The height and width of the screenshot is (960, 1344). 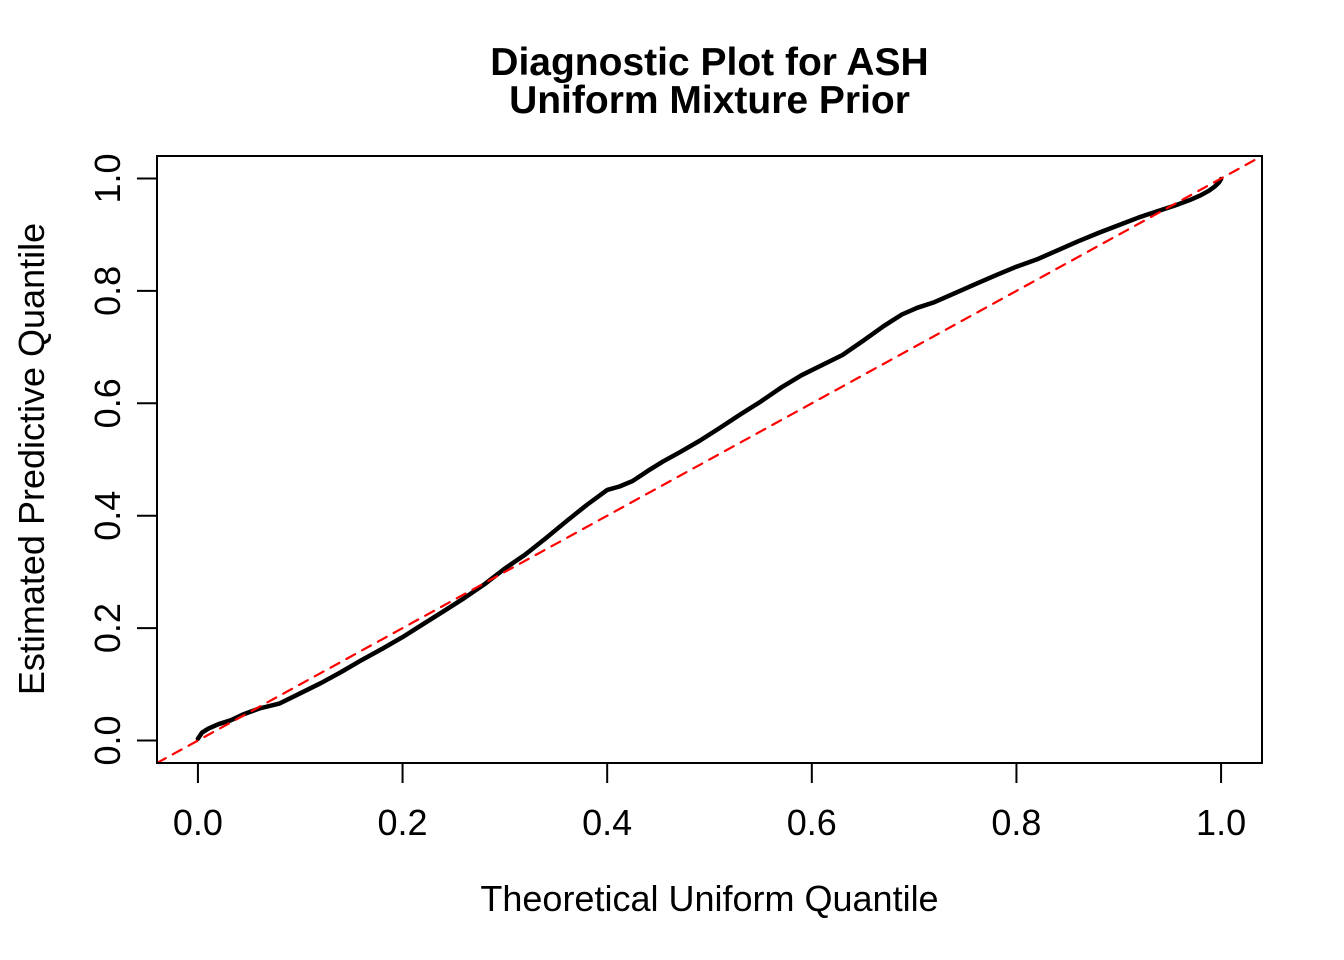 What do you see at coordinates (198, 822) in the screenshot?
I see `x-tick-label: 0.0` at bounding box center [198, 822].